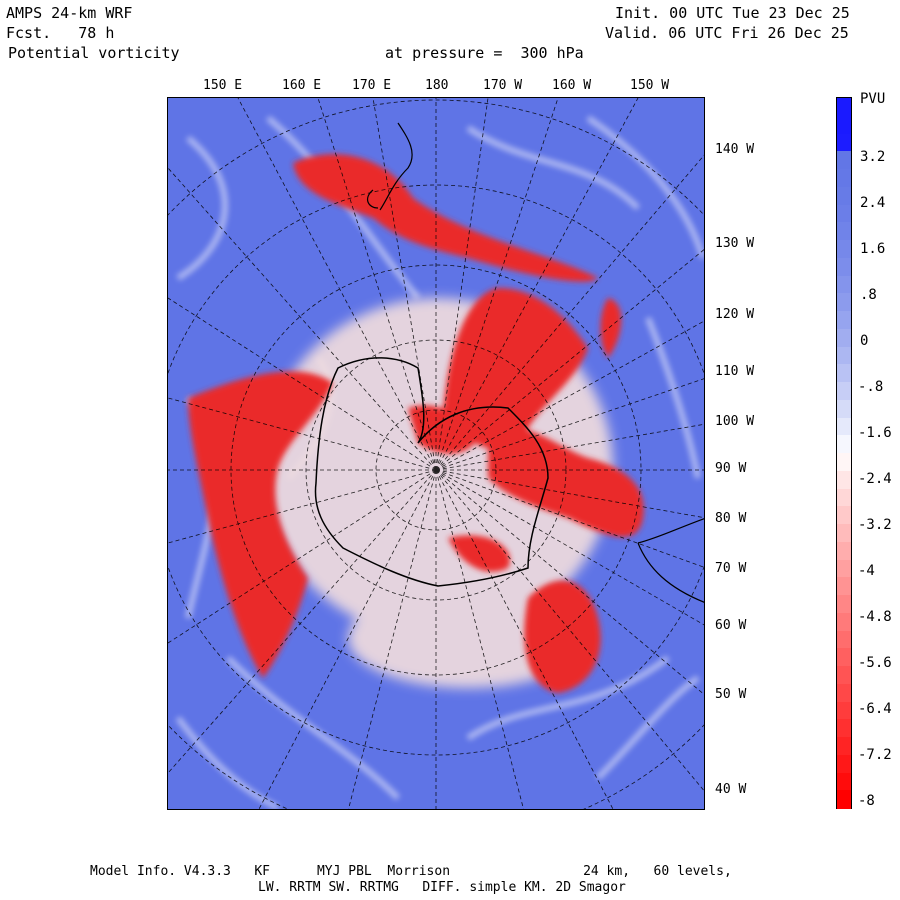 Image resolution: width=900 pixels, height=900 pixels. I want to click on colorbar-tick-label: 2.4, so click(873, 203).